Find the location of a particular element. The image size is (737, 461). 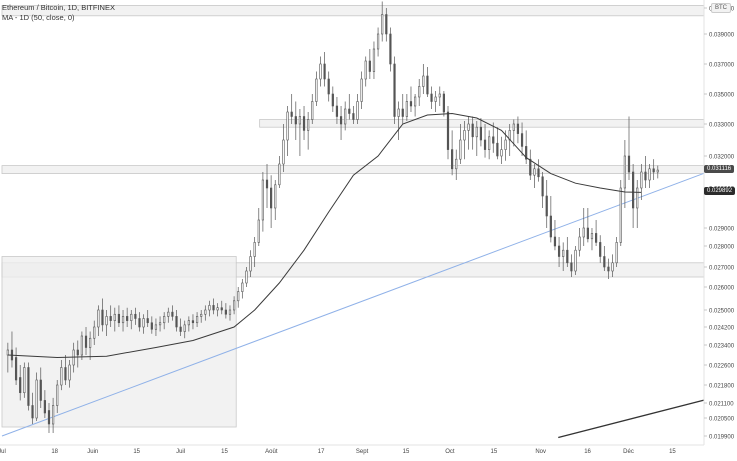

symbol-title: Ethereum / Bitcoin, 1D, BITFINEX is located at coordinates (58, 7).